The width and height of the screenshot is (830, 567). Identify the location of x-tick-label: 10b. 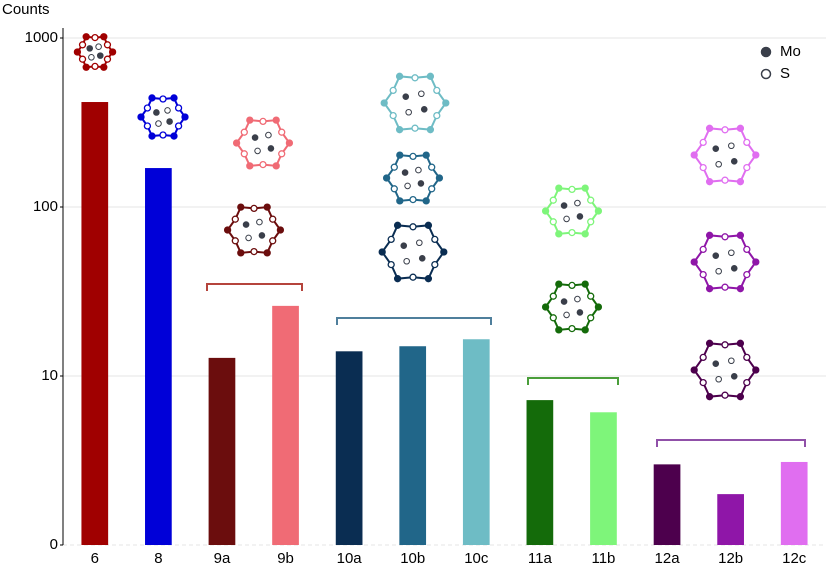
(412, 558).